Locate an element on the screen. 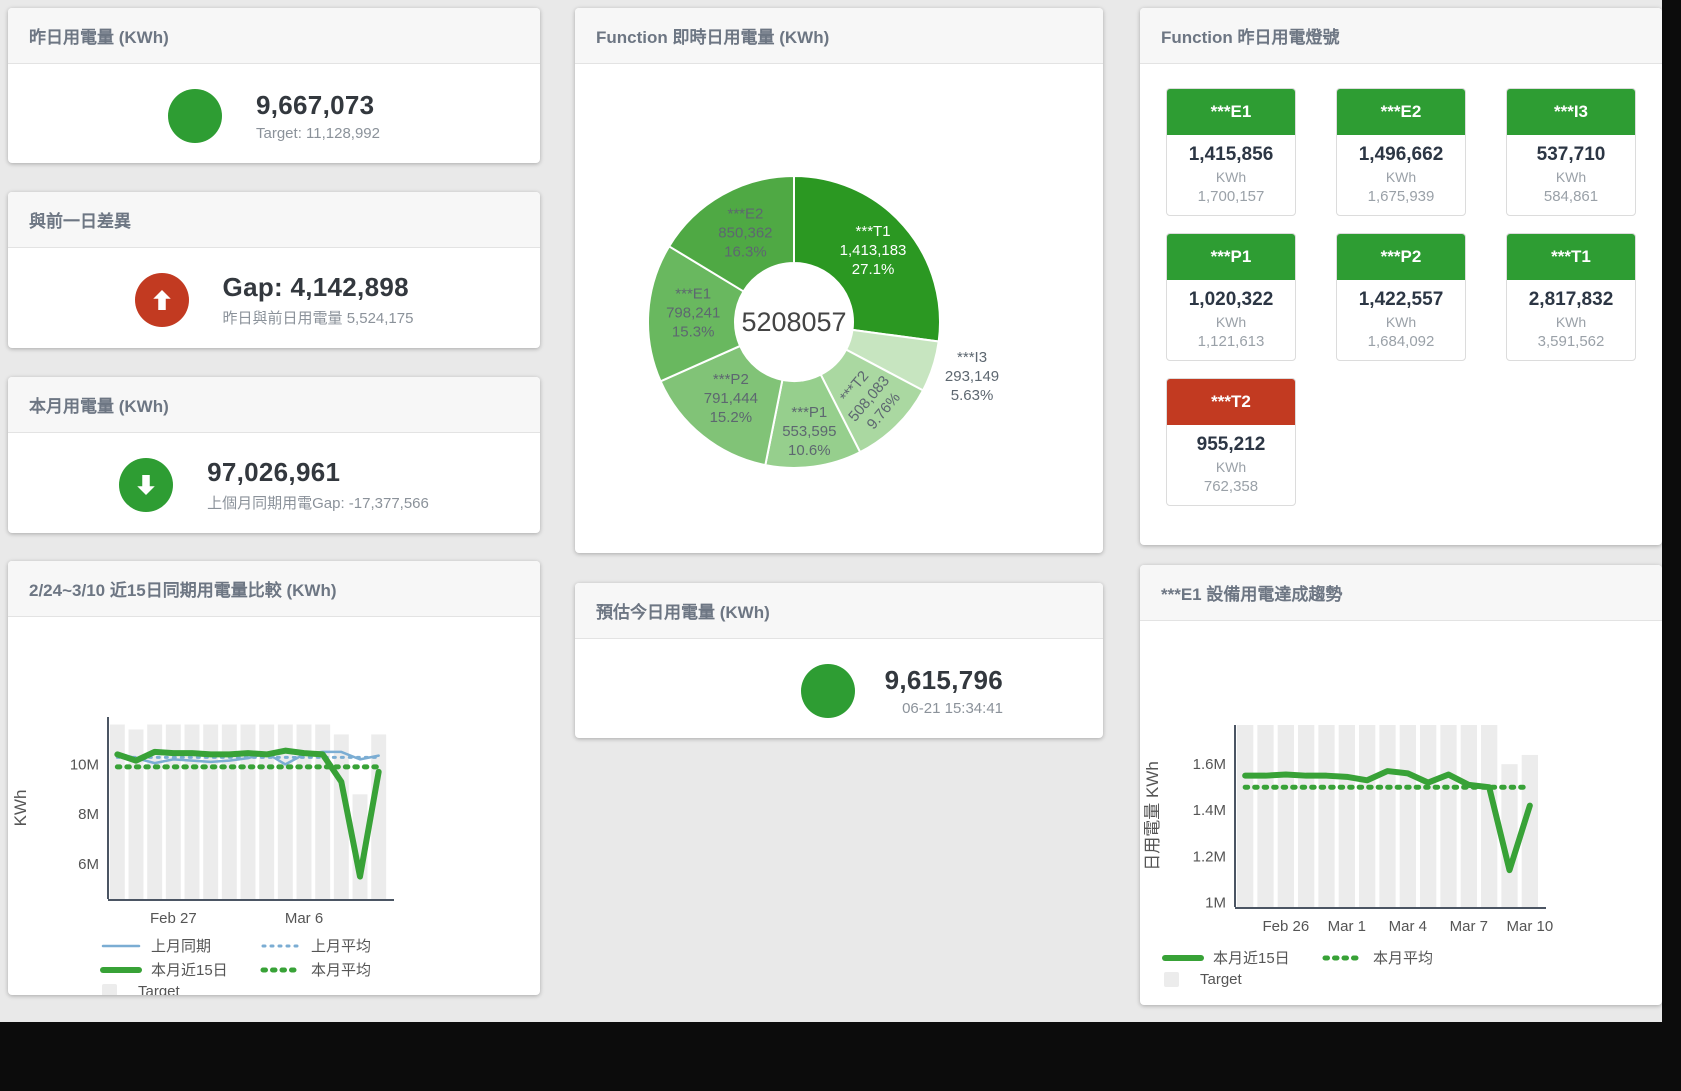 The width and height of the screenshot is (1681, 1091). card-gap-prev-day: 與前一日差異 Gap: 4,142,898 昨日與前日用電量 5,524,175 is located at coordinates (274, 270).